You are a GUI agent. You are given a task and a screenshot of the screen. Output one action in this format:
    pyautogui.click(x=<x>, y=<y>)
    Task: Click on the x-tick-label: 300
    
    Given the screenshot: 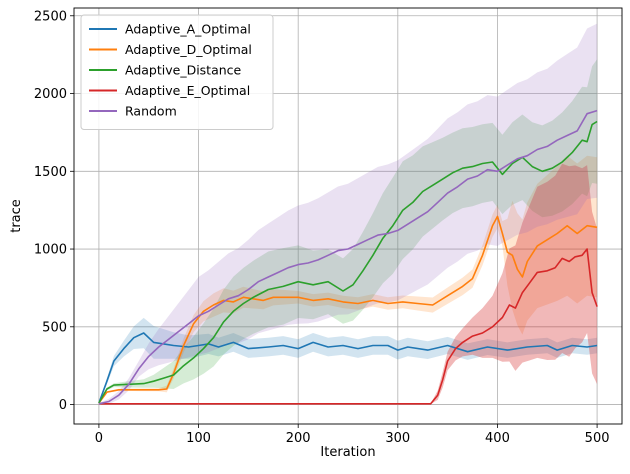 What is the action you would take?
    pyautogui.click(x=397, y=438)
    